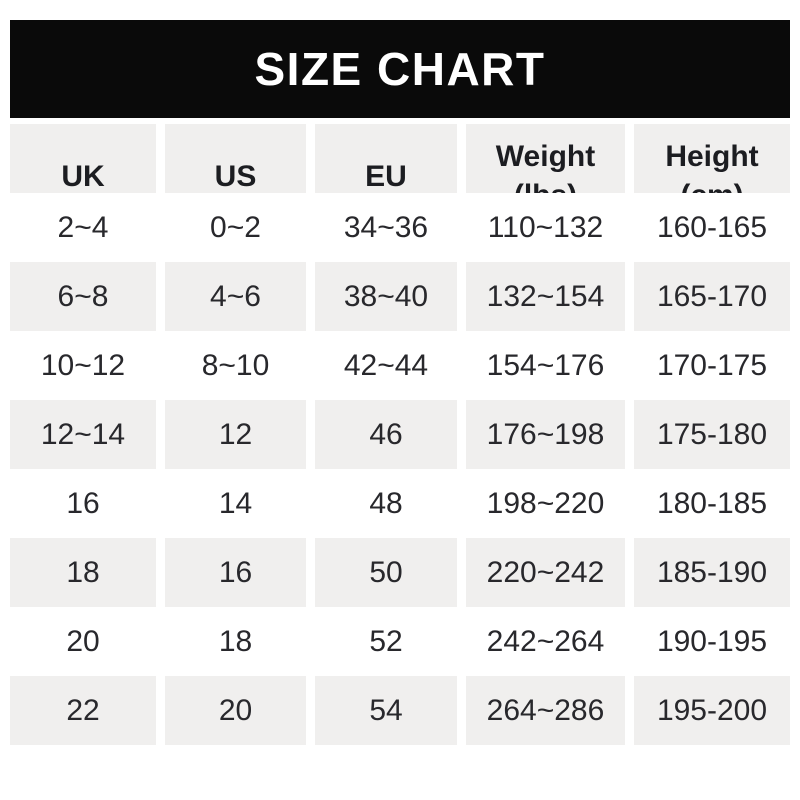  What do you see at coordinates (235, 176) in the screenshot?
I see `column-header-label: US` at bounding box center [235, 176].